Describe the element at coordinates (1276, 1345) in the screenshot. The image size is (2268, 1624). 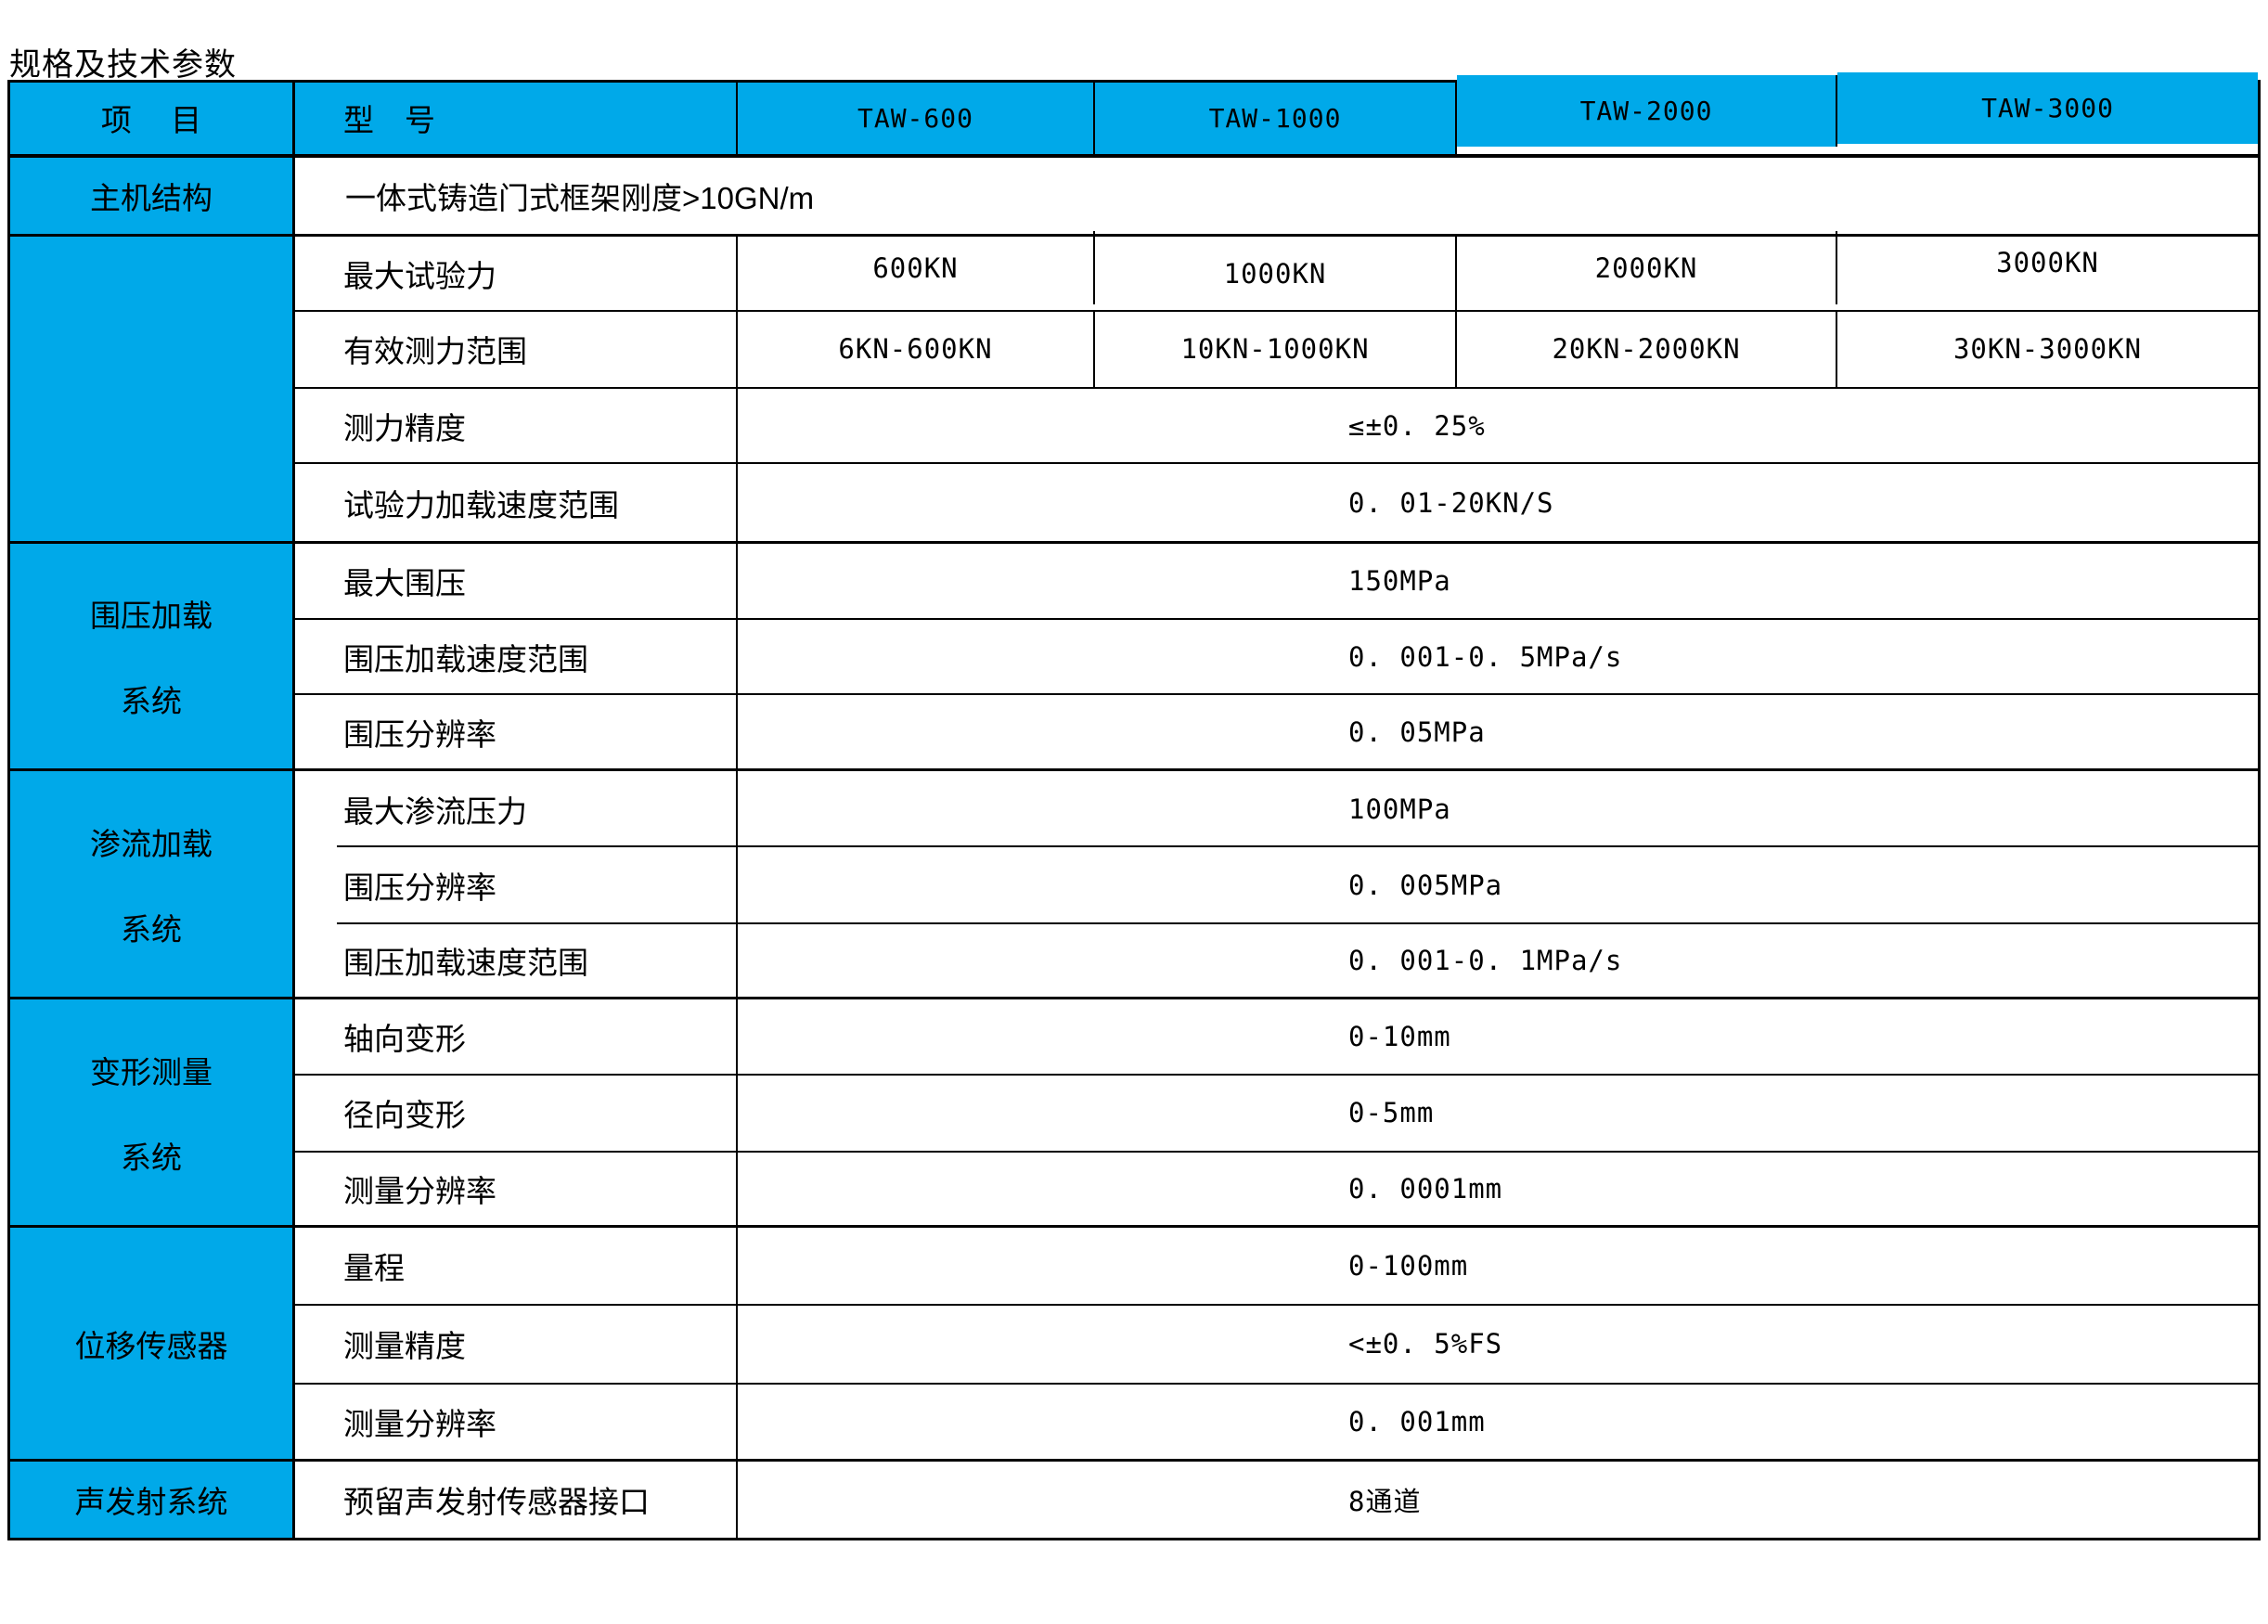
I see `row-displacement-accuracy: 测量精度 <±0. 5%FS` at that location.